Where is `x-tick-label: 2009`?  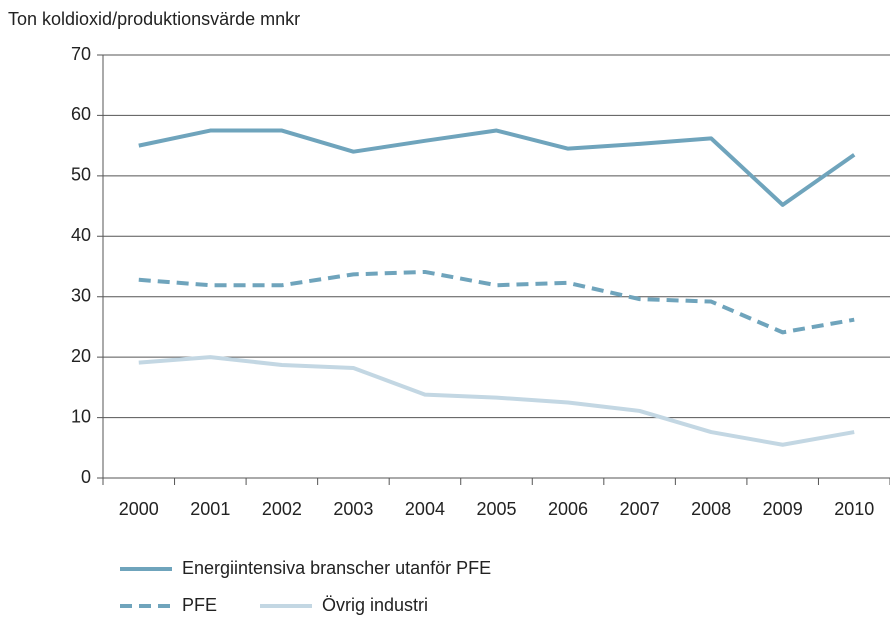
x-tick-label: 2009 is located at coordinates (783, 509).